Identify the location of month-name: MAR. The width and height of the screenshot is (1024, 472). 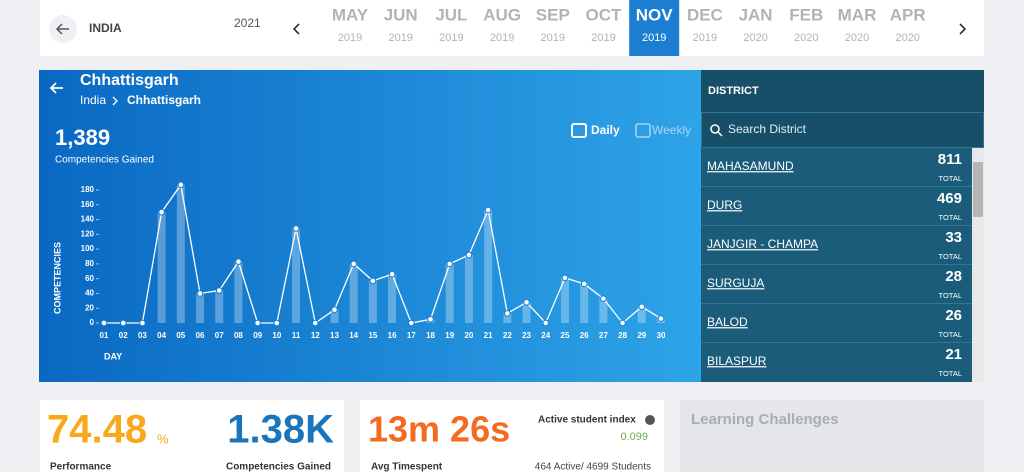
(857, 14).